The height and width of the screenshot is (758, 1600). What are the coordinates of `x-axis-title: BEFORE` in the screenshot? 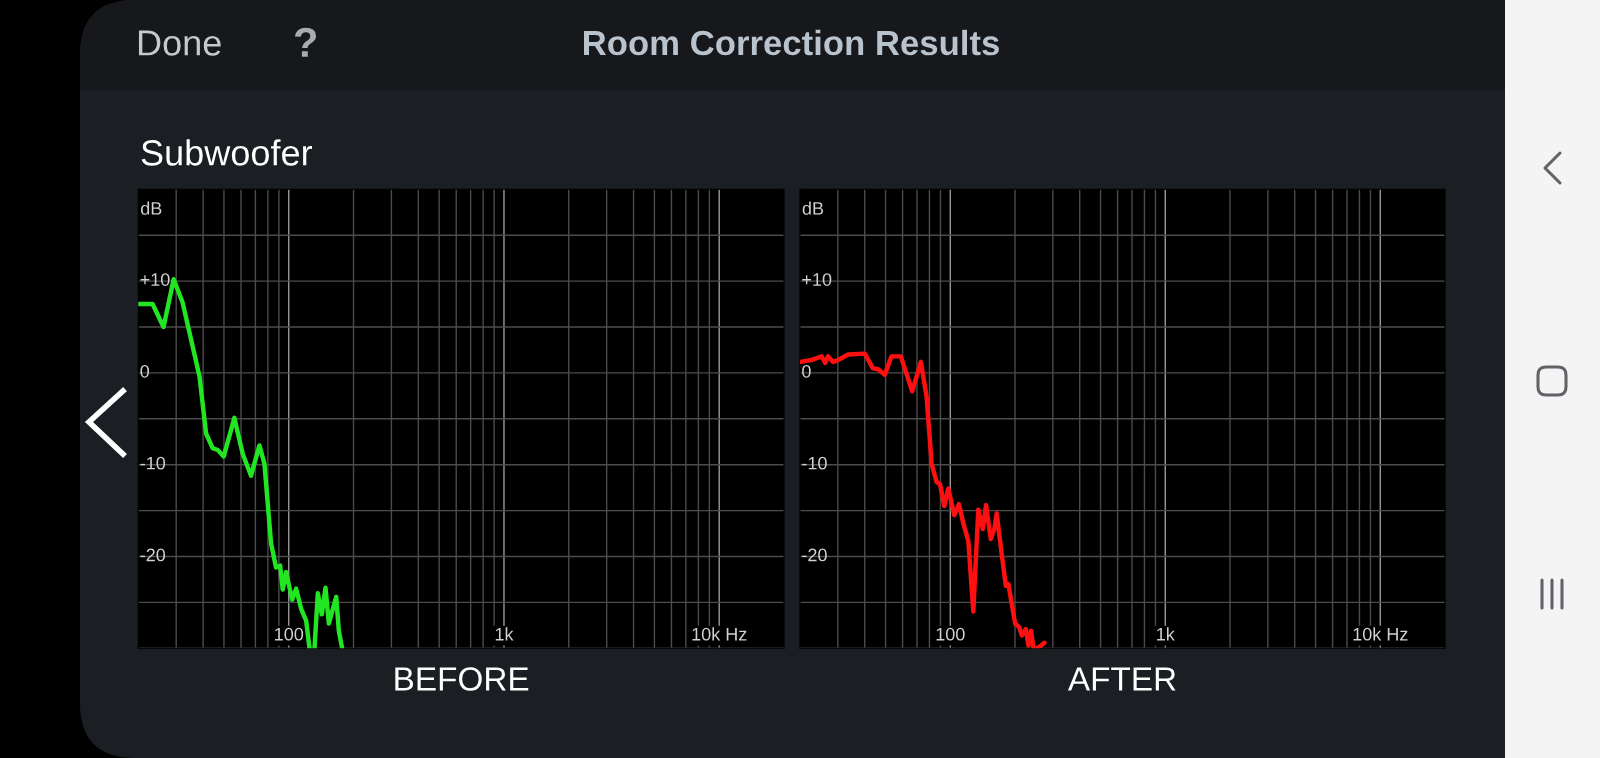 It's located at (462, 679).